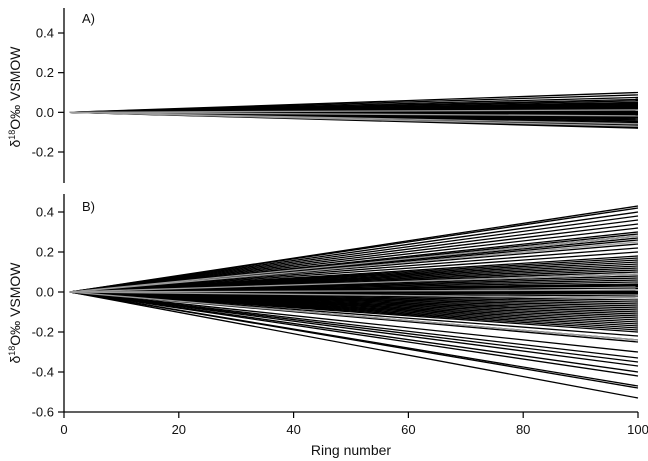 Image resolution: width=648 pixels, height=461 pixels. I want to click on panel-b-x-tick-label: 60, so click(408, 429).